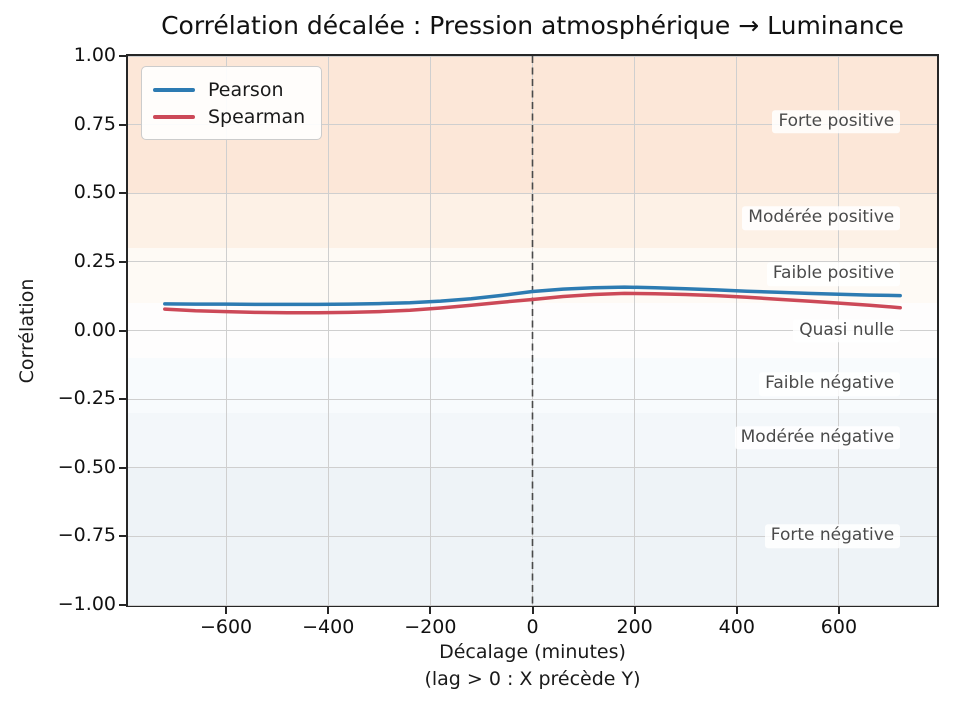  Describe the element at coordinates (817, 437) in the screenshot. I see `zone-label-moderee-negative: Modérée négative` at that location.